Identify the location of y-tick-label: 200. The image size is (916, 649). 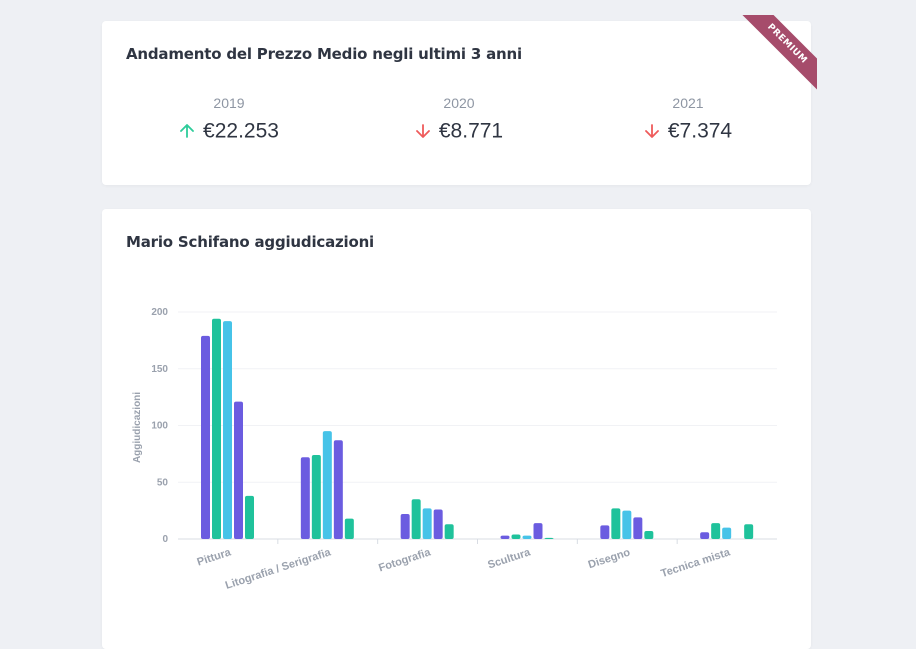
(159, 312).